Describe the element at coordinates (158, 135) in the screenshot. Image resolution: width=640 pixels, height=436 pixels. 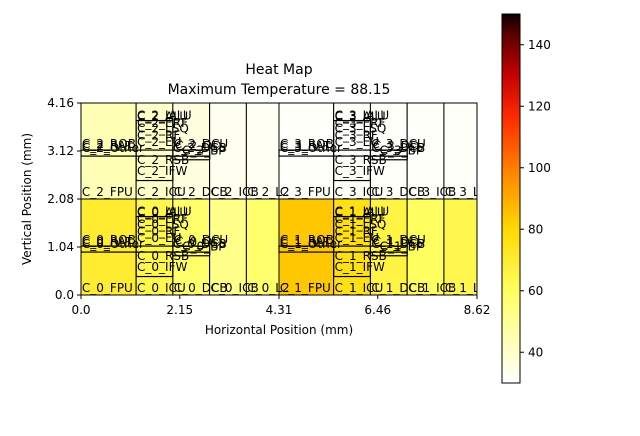
I see `block-label-c-2-rf: C_2_RF` at that location.